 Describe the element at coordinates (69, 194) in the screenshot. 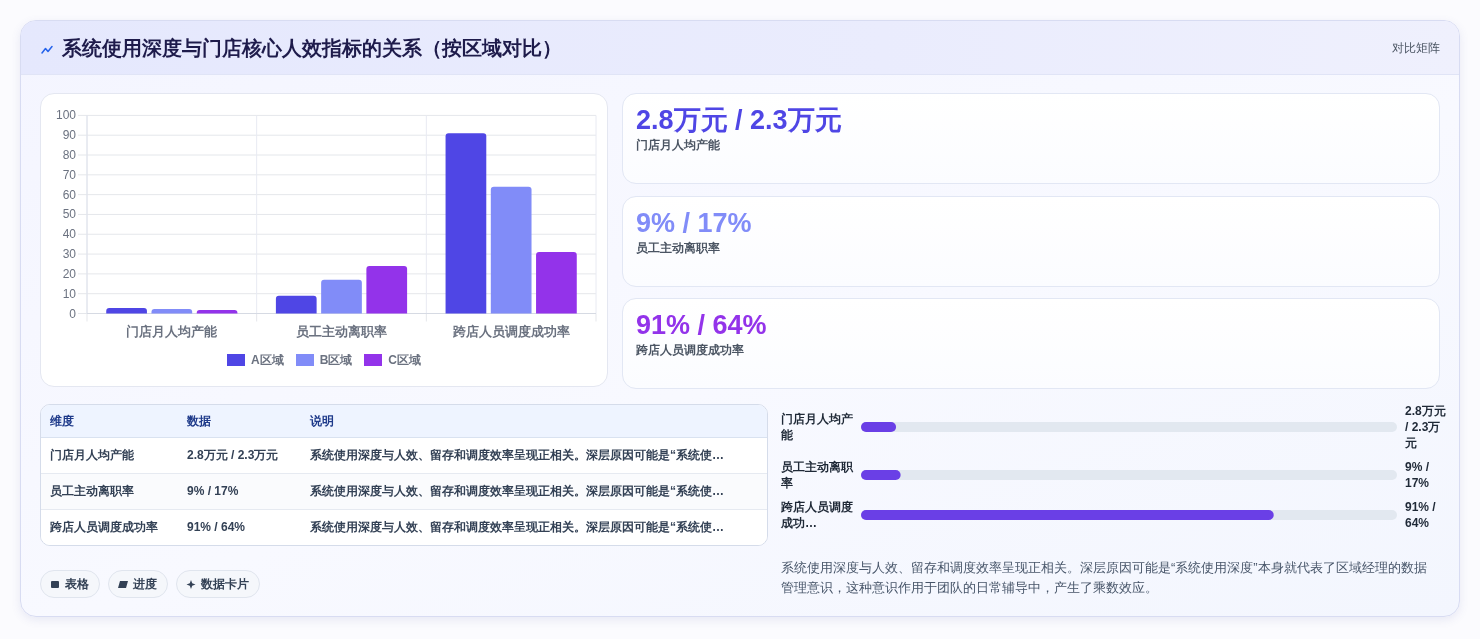

I see `y-tick-label: 60` at that location.